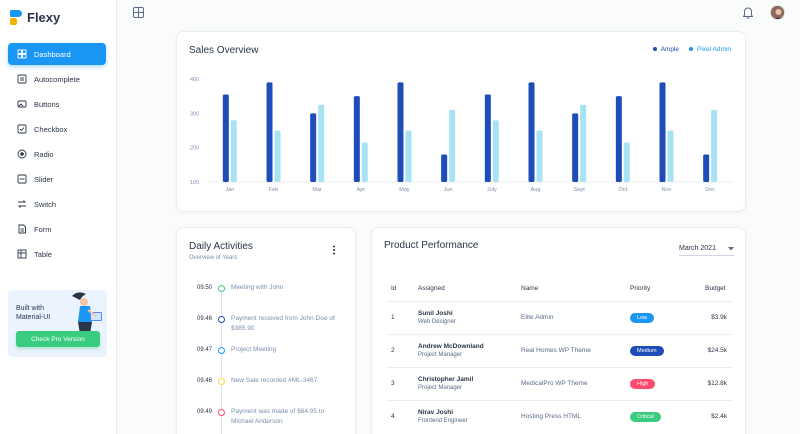 The image size is (800, 434). Describe the element at coordinates (645, 417) in the screenshot. I see `priority-badge: Critical` at that location.